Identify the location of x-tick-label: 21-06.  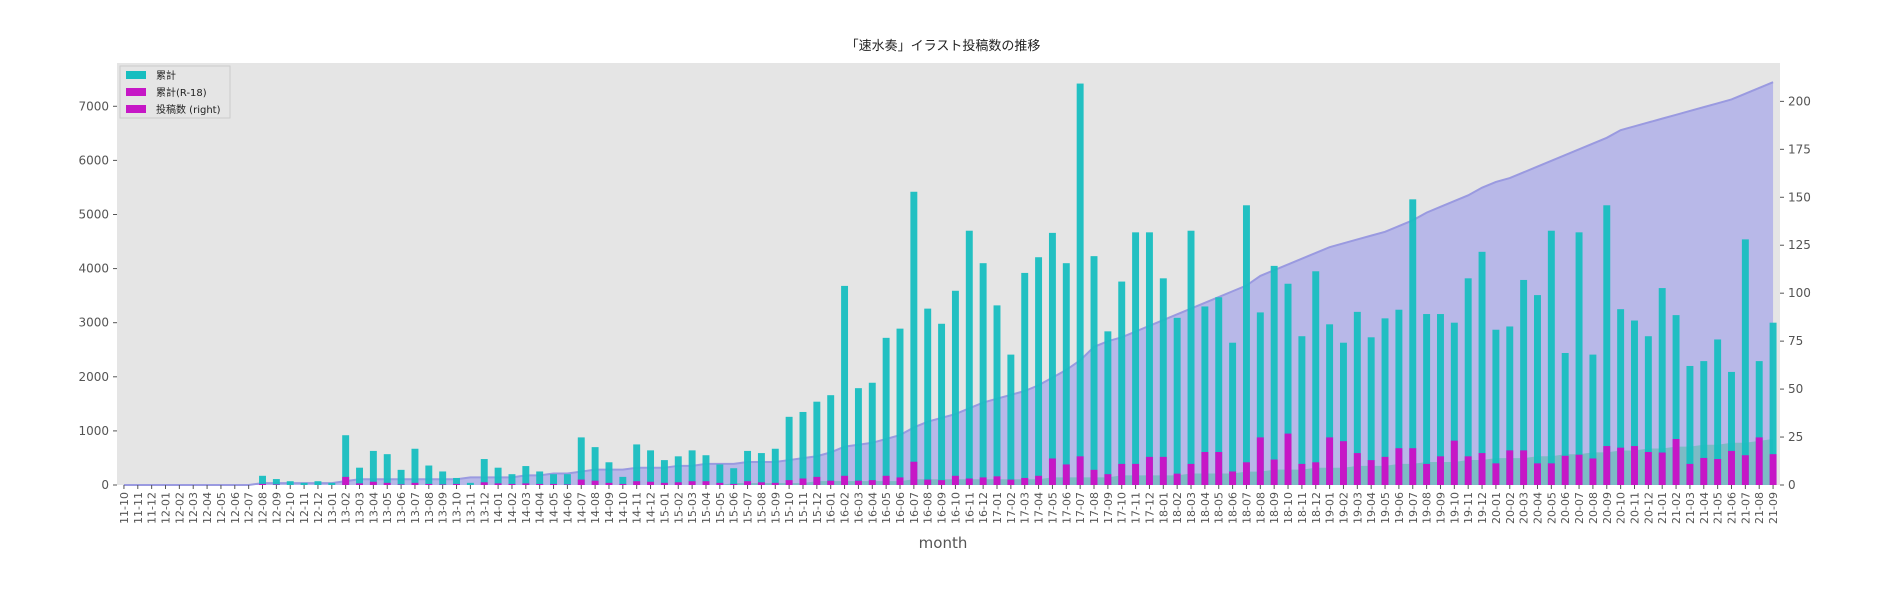
(1732, 508).